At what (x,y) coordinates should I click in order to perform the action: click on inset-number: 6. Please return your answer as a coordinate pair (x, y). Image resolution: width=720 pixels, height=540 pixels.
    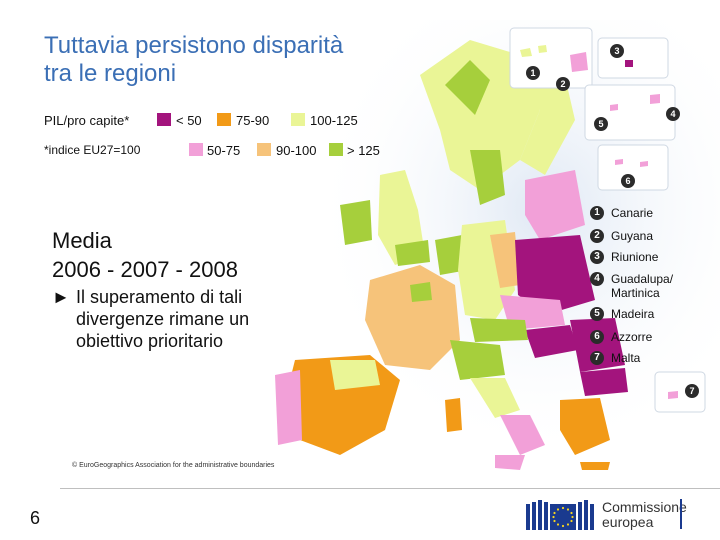
    Looking at the image, I should click on (627, 181).